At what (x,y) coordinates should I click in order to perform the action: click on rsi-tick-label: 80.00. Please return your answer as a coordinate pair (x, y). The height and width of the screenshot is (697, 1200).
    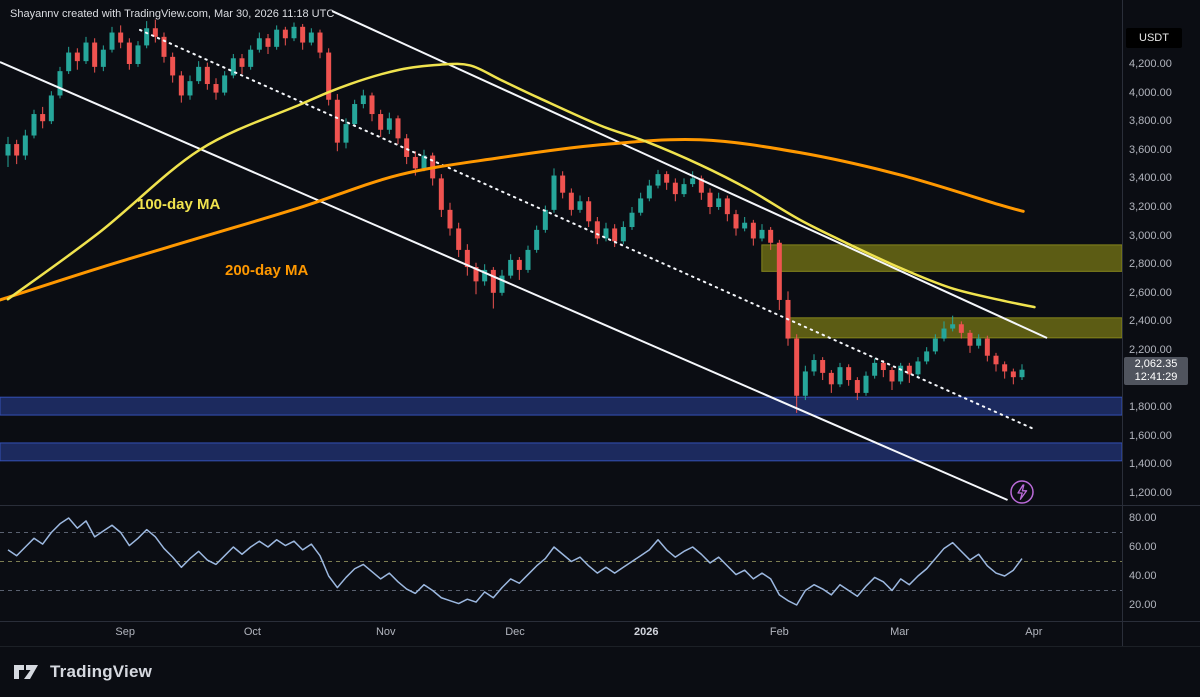
    Looking at the image, I should click on (1143, 518).